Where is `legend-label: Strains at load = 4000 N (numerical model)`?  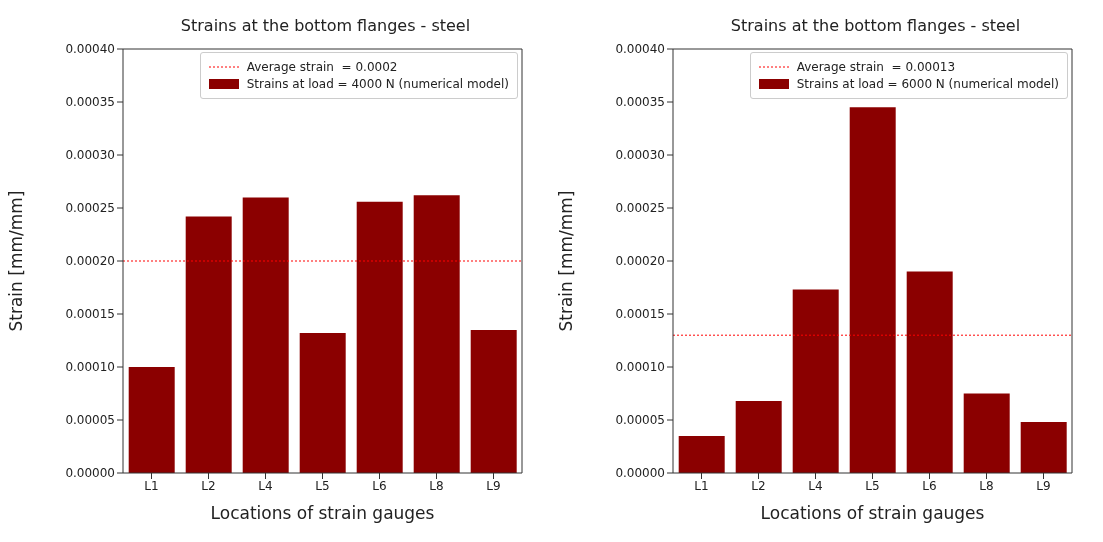
legend-label: Strains at load = 4000 N (numerical model) is located at coordinates (377, 84).